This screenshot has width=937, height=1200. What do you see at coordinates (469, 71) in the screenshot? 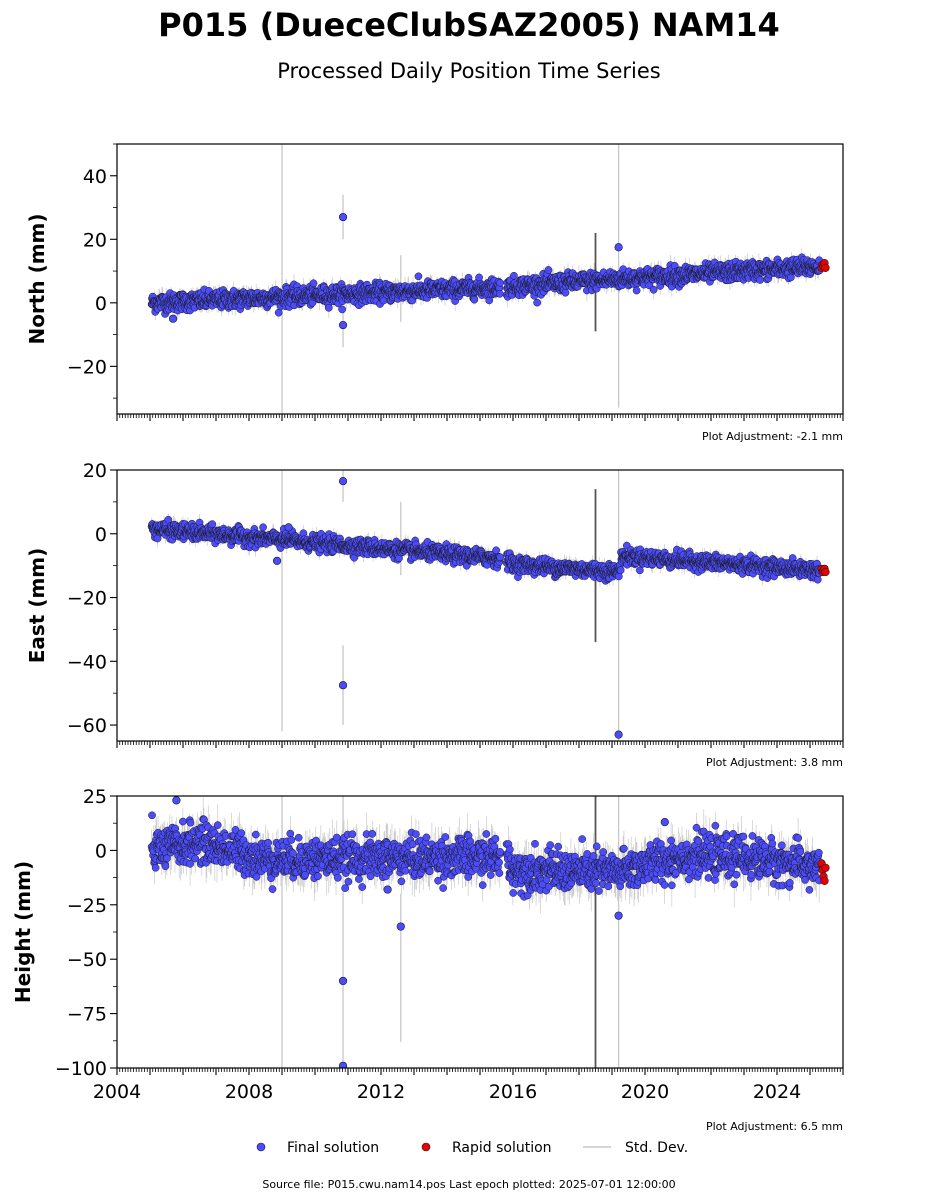
I see `chart-subtitle: Processed Daily Position Time Series` at bounding box center [469, 71].